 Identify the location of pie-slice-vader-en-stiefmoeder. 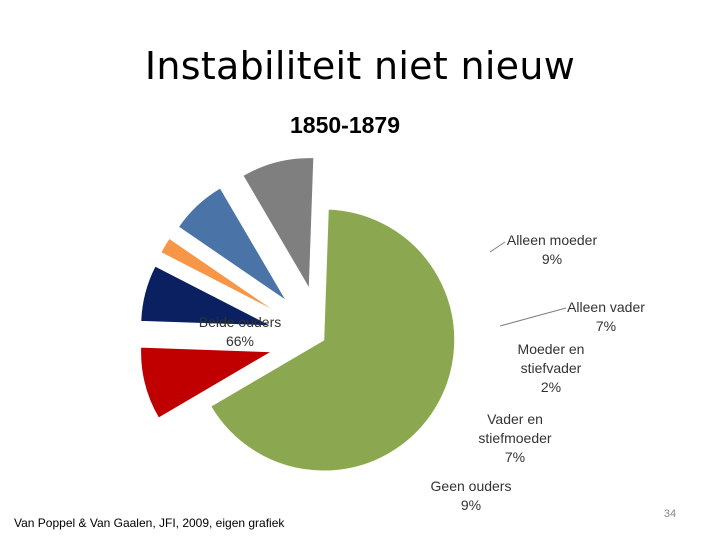
(232, 244).